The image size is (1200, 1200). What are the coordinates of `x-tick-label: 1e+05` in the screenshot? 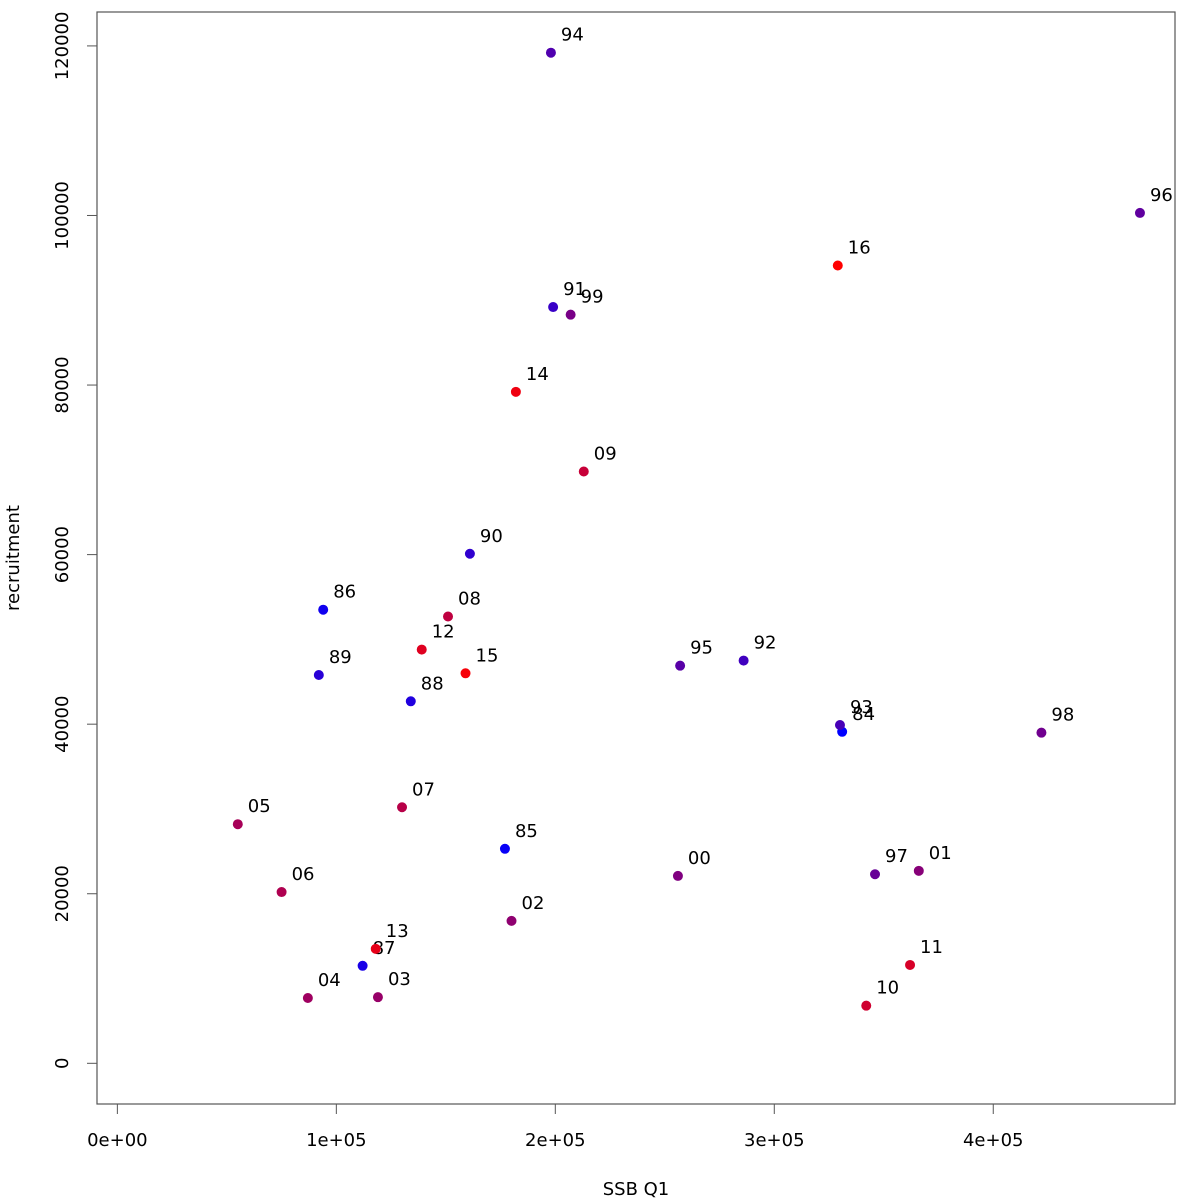 It's located at (336, 1140).